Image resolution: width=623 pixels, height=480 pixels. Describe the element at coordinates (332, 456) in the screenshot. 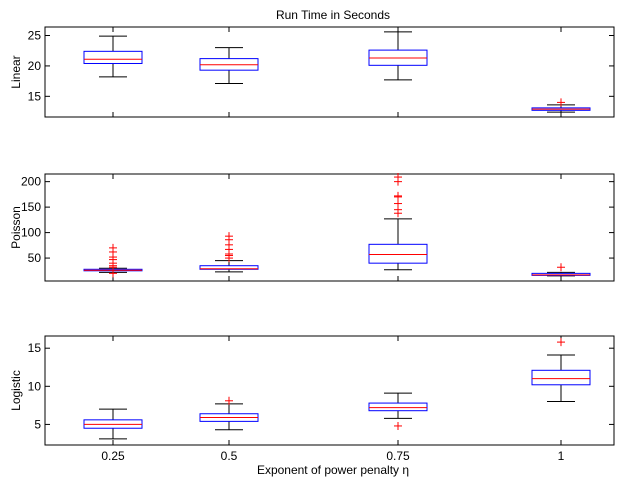

I see `x-axis: 0.25 0.5 0.75 1` at that location.